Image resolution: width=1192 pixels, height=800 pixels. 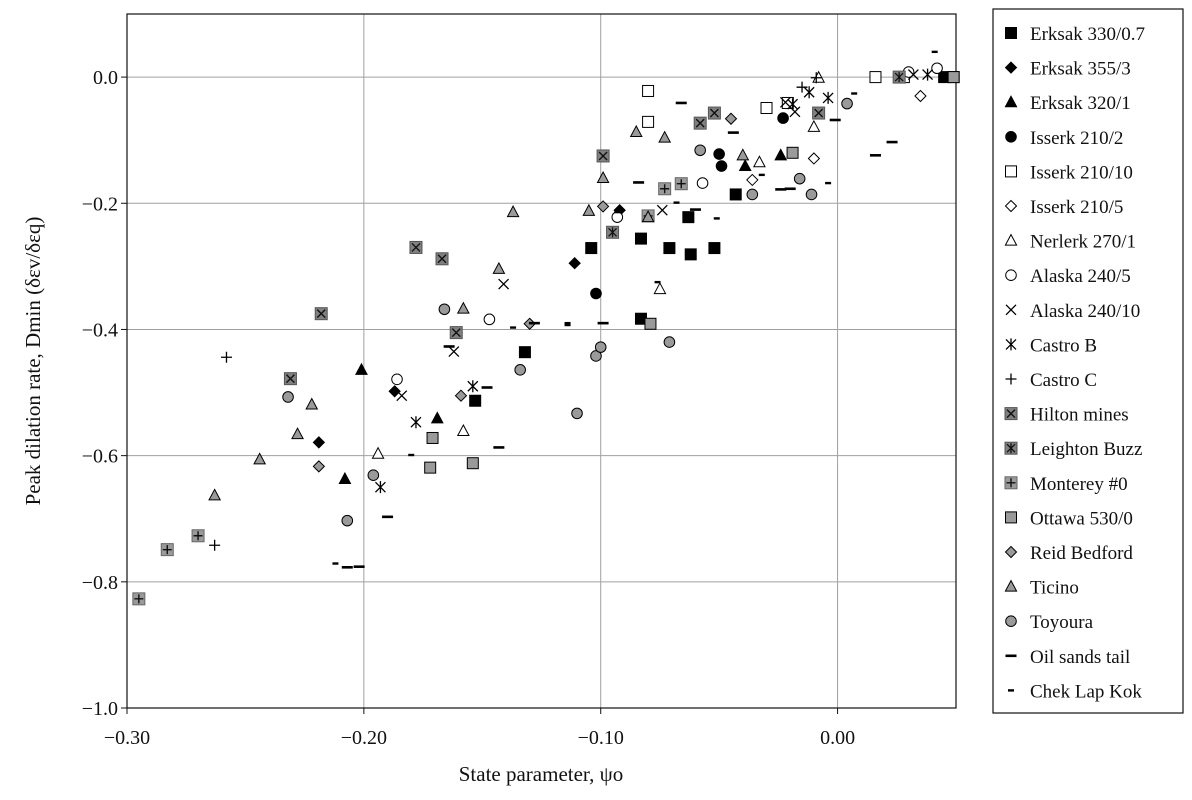 I want to click on legend-label: Isserk 210/10, so click(x=1081, y=172).